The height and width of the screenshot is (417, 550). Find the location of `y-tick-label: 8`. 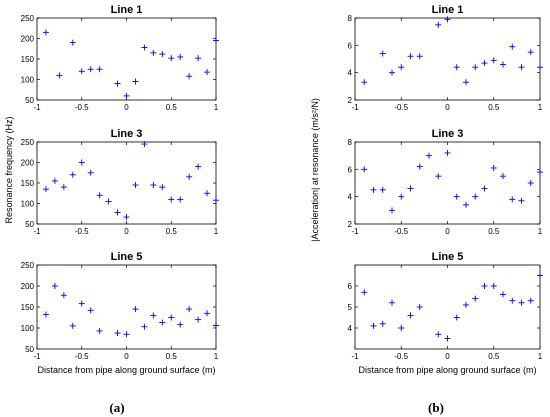

y-tick-label: 8 is located at coordinates (350, 142).